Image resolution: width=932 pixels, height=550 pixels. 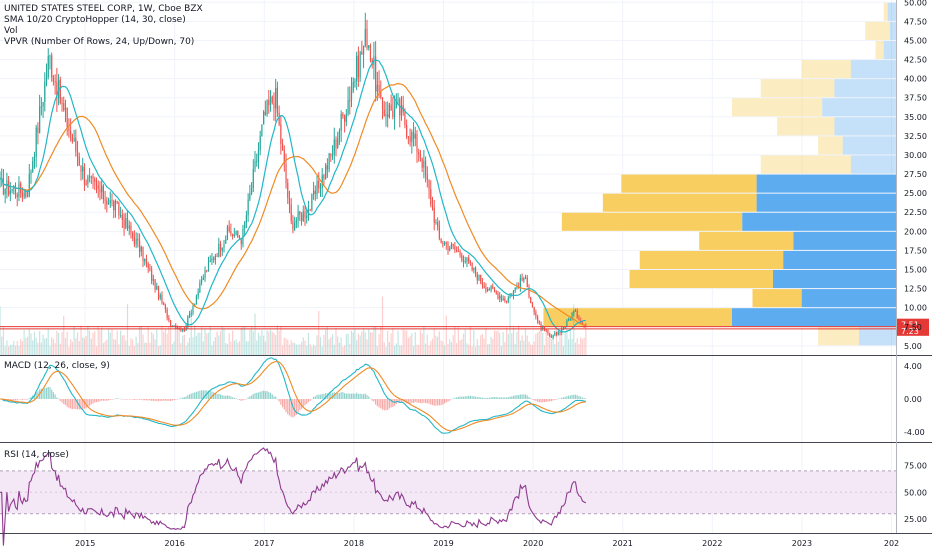 What do you see at coordinates (293, 396) in the screenshot?
I see `macd-signal-line` at bounding box center [293, 396].